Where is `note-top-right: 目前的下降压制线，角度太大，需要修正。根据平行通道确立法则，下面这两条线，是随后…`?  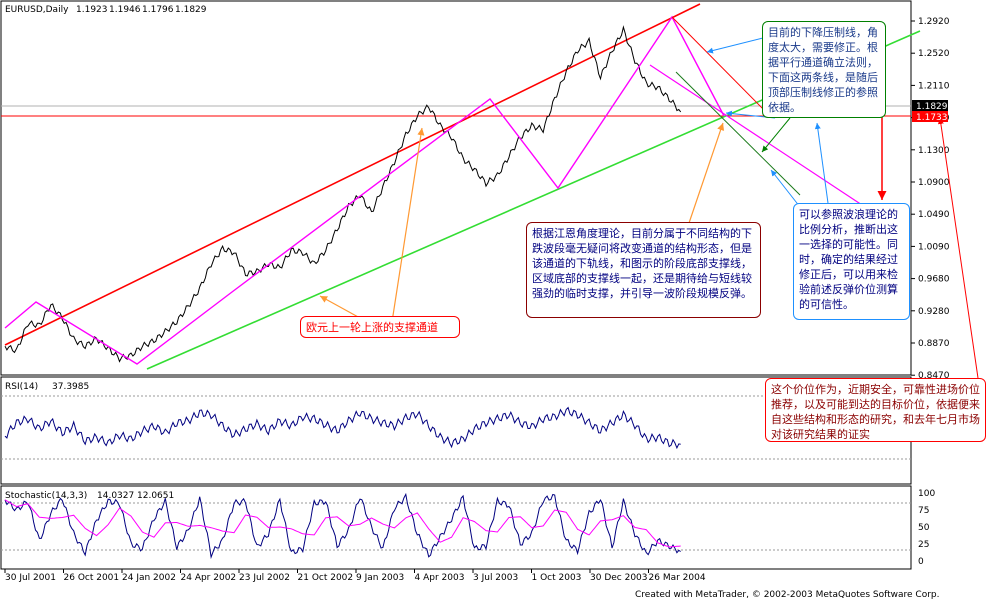 note-top-right: 目前的下降压制线，角度太大，需要修正。根据平行通道确立法则，下面这两条线，是随后… is located at coordinates (824, 69).